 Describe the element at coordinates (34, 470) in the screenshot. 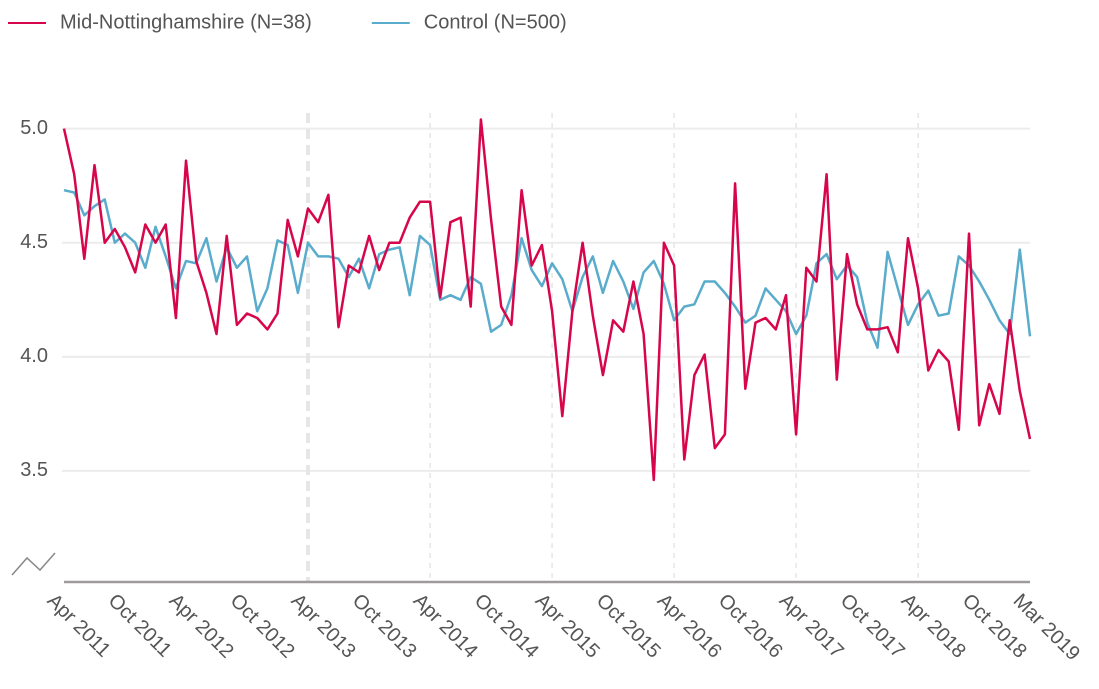

I see `y-tick-label: 3.5` at that location.